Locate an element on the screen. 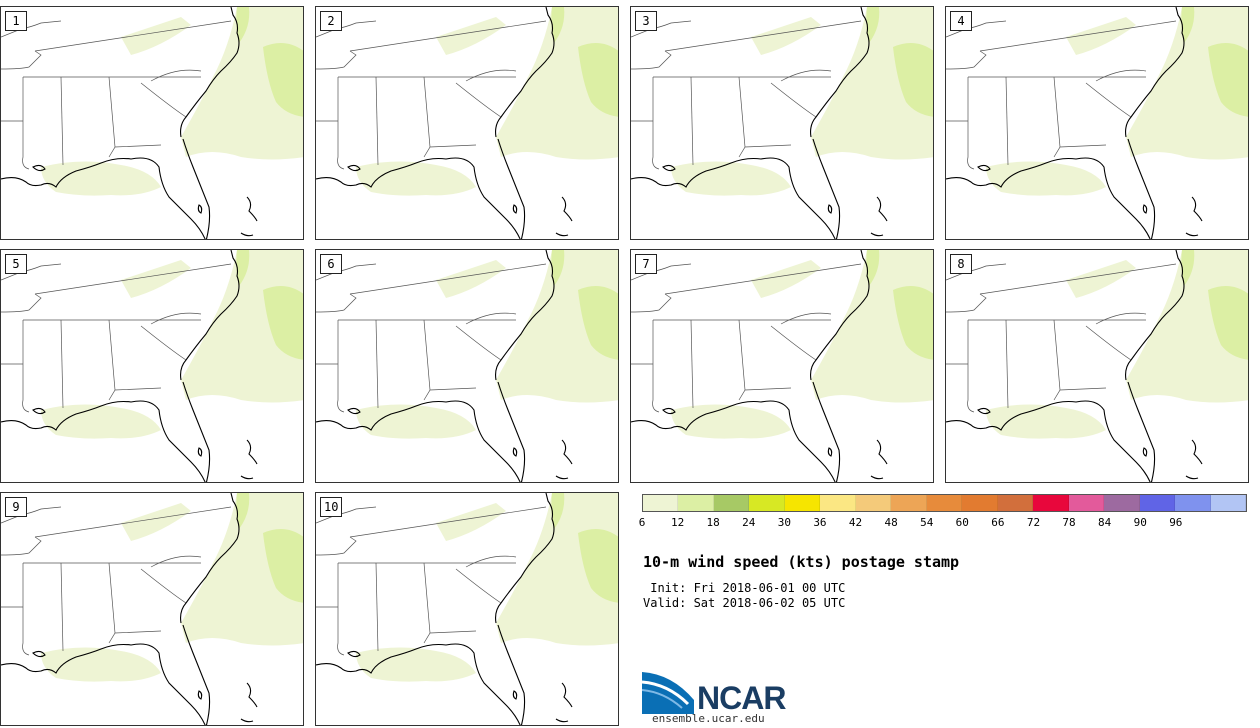 The image size is (1260, 728). map-panel: 6 is located at coordinates (467, 366).